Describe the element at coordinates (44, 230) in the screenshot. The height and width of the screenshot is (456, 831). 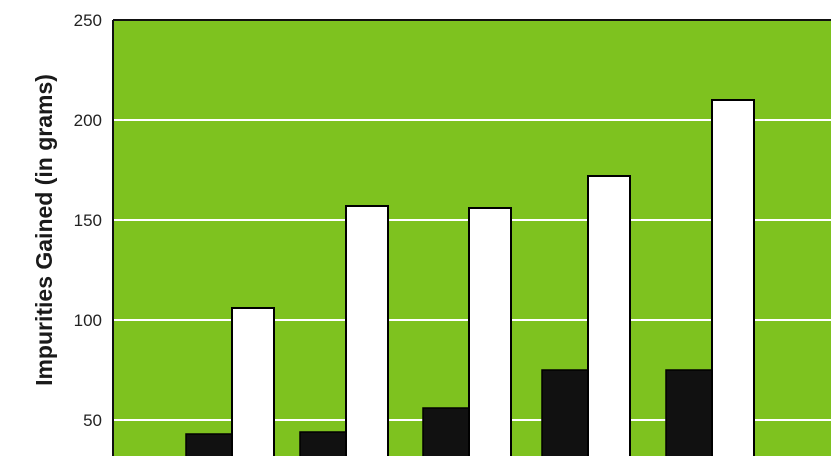
I see `y-axis-label: Impurities Gained (in grams)` at that location.